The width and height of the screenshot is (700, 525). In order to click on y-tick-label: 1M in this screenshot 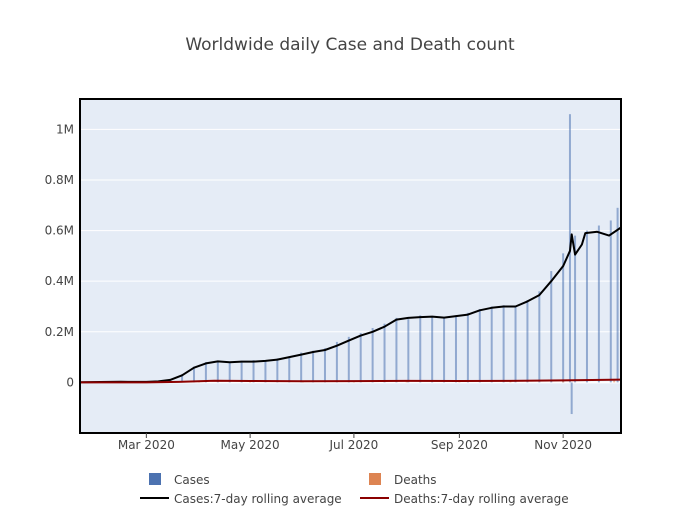, I will do `click(65, 129)`.